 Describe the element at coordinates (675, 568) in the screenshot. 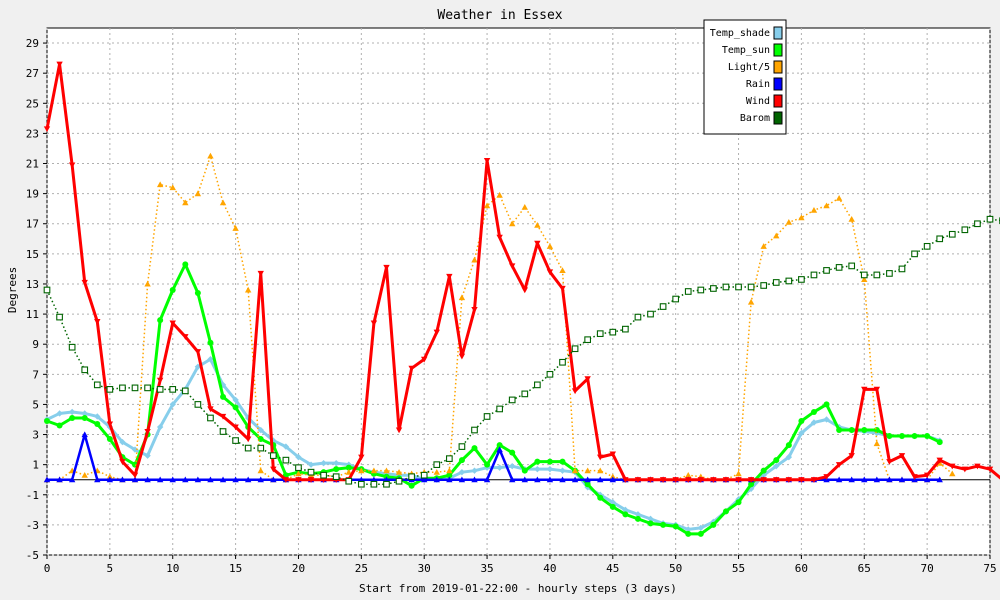

I see `x-tick-label: 50` at that location.